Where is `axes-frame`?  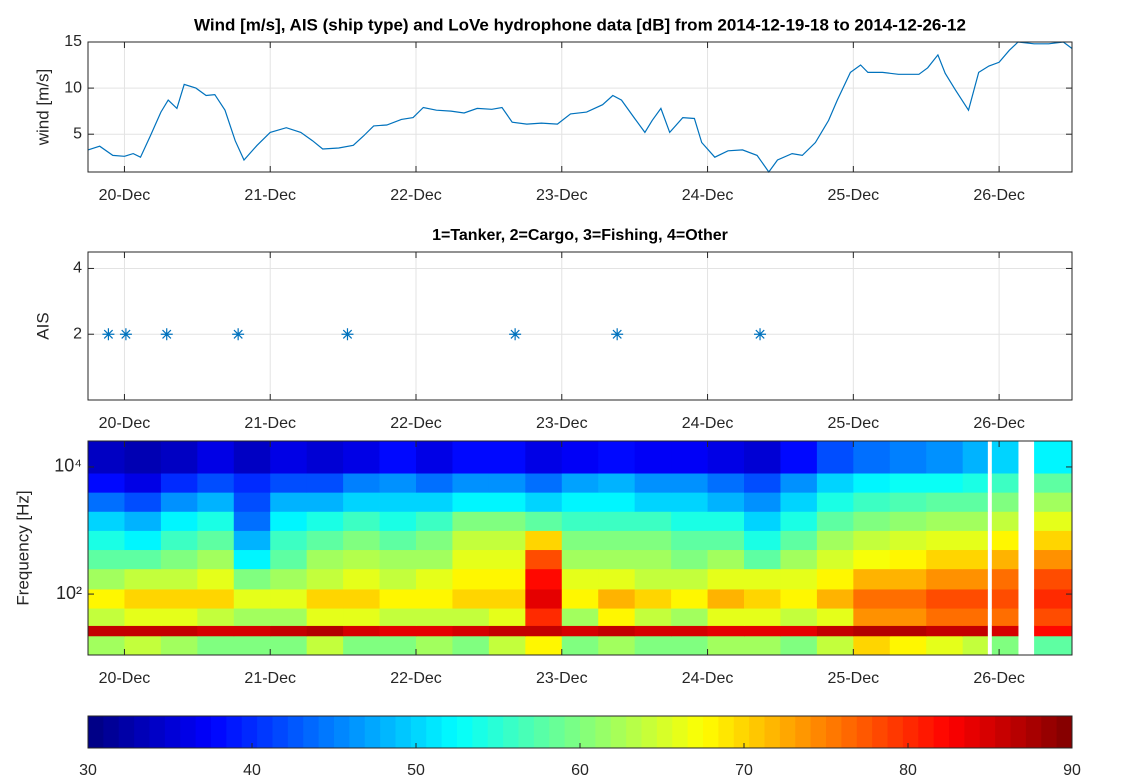 axes-frame is located at coordinates (580, 107).